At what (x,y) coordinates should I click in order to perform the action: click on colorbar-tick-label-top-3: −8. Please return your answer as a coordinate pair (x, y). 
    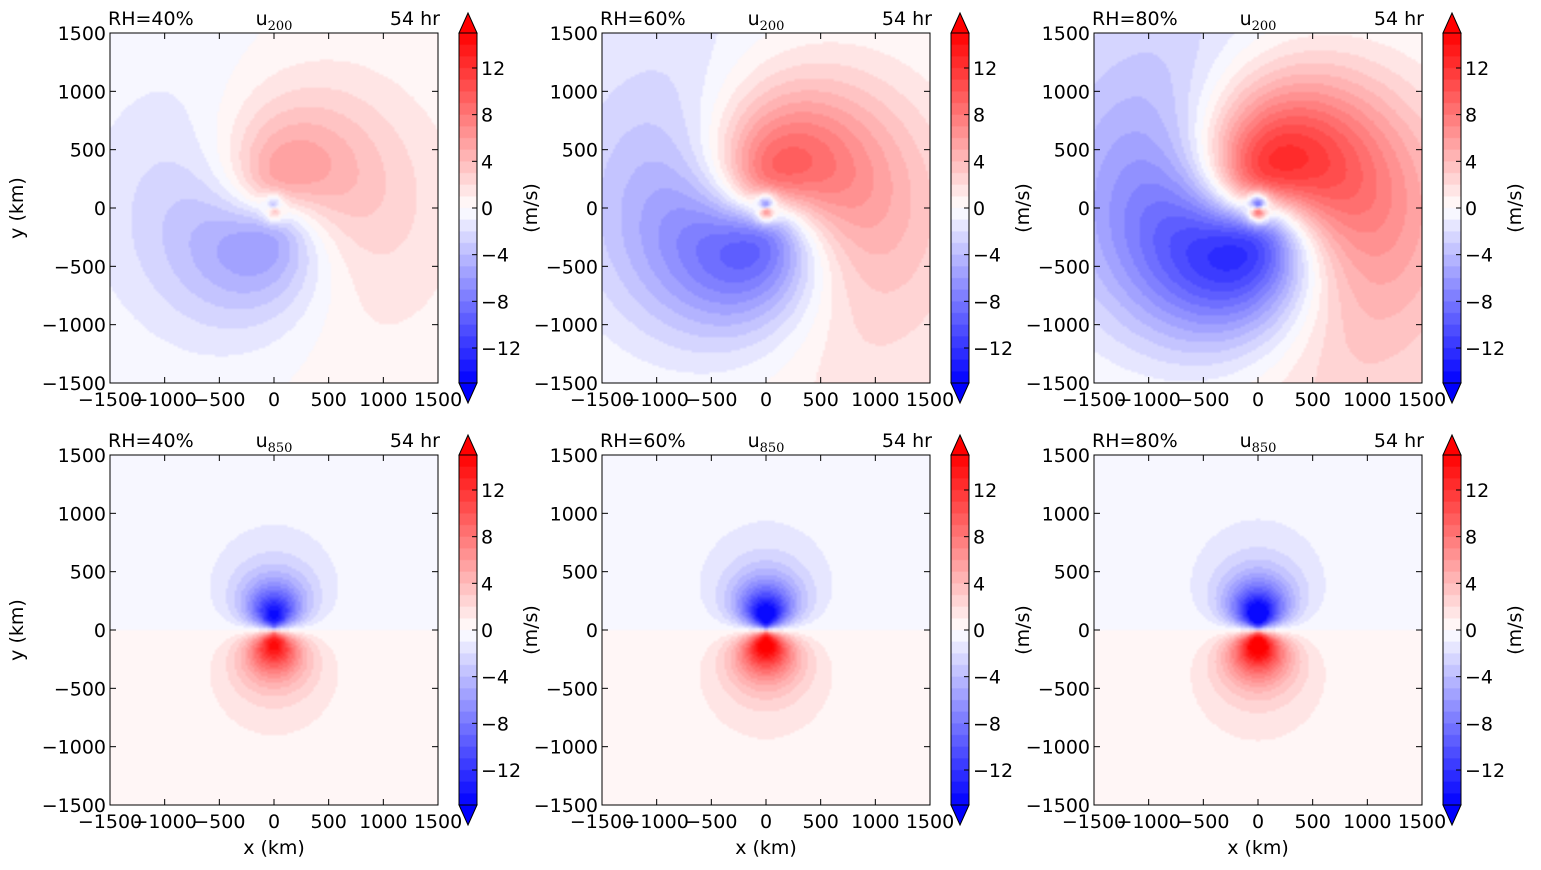
    Looking at the image, I should click on (1479, 302).